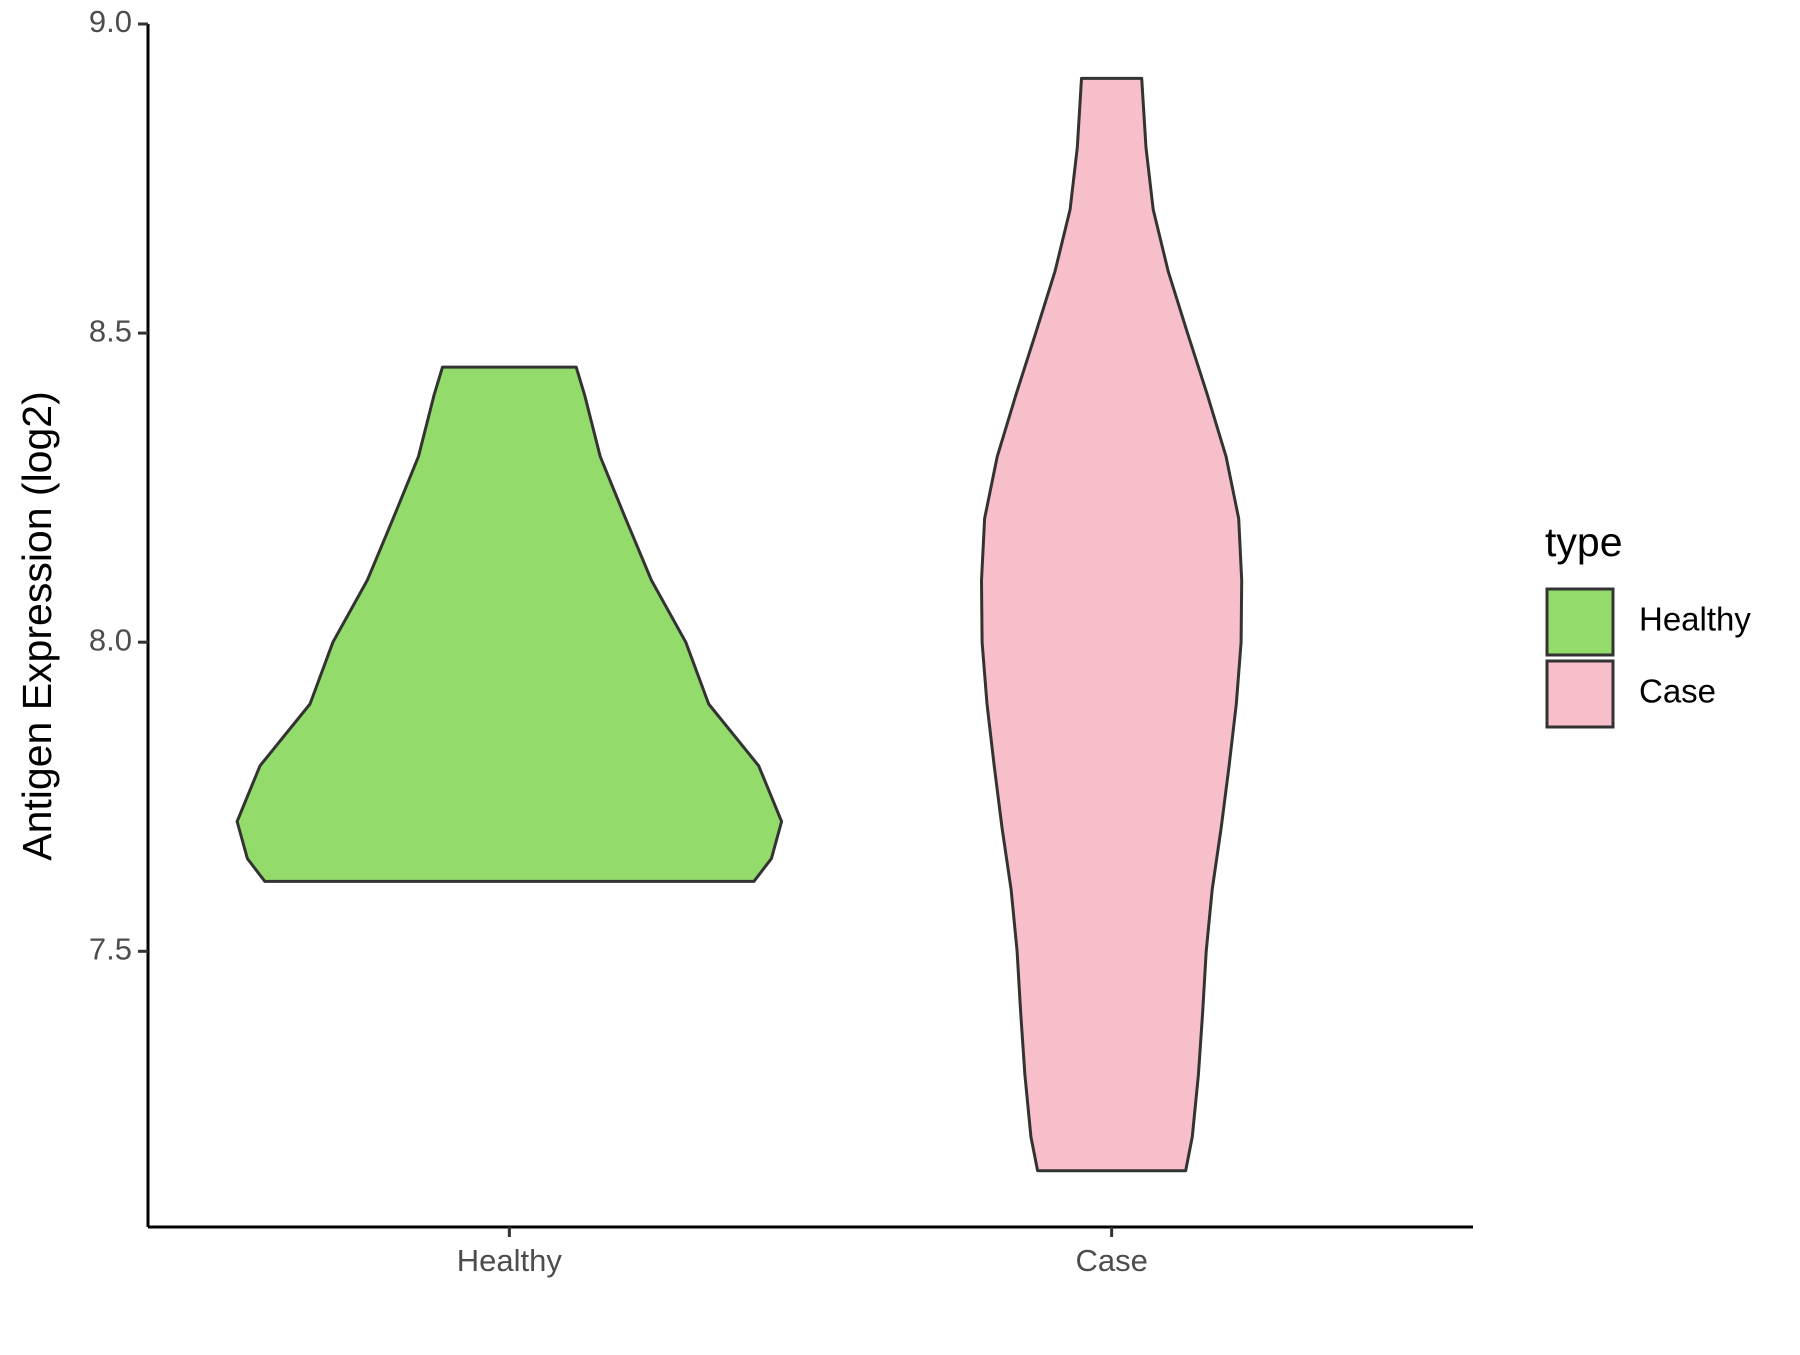 Image resolution: width=1800 pixels, height=1355 pixels. Describe the element at coordinates (110, 330) in the screenshot. I see `y-tick-label: 8.5` at that location.